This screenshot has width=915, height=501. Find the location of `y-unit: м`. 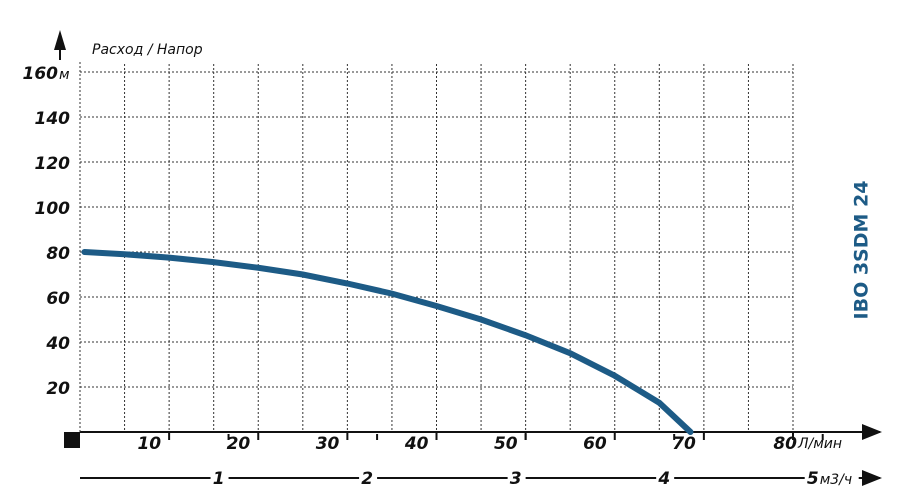

y-unit: м is located at coordinates (64, 75).